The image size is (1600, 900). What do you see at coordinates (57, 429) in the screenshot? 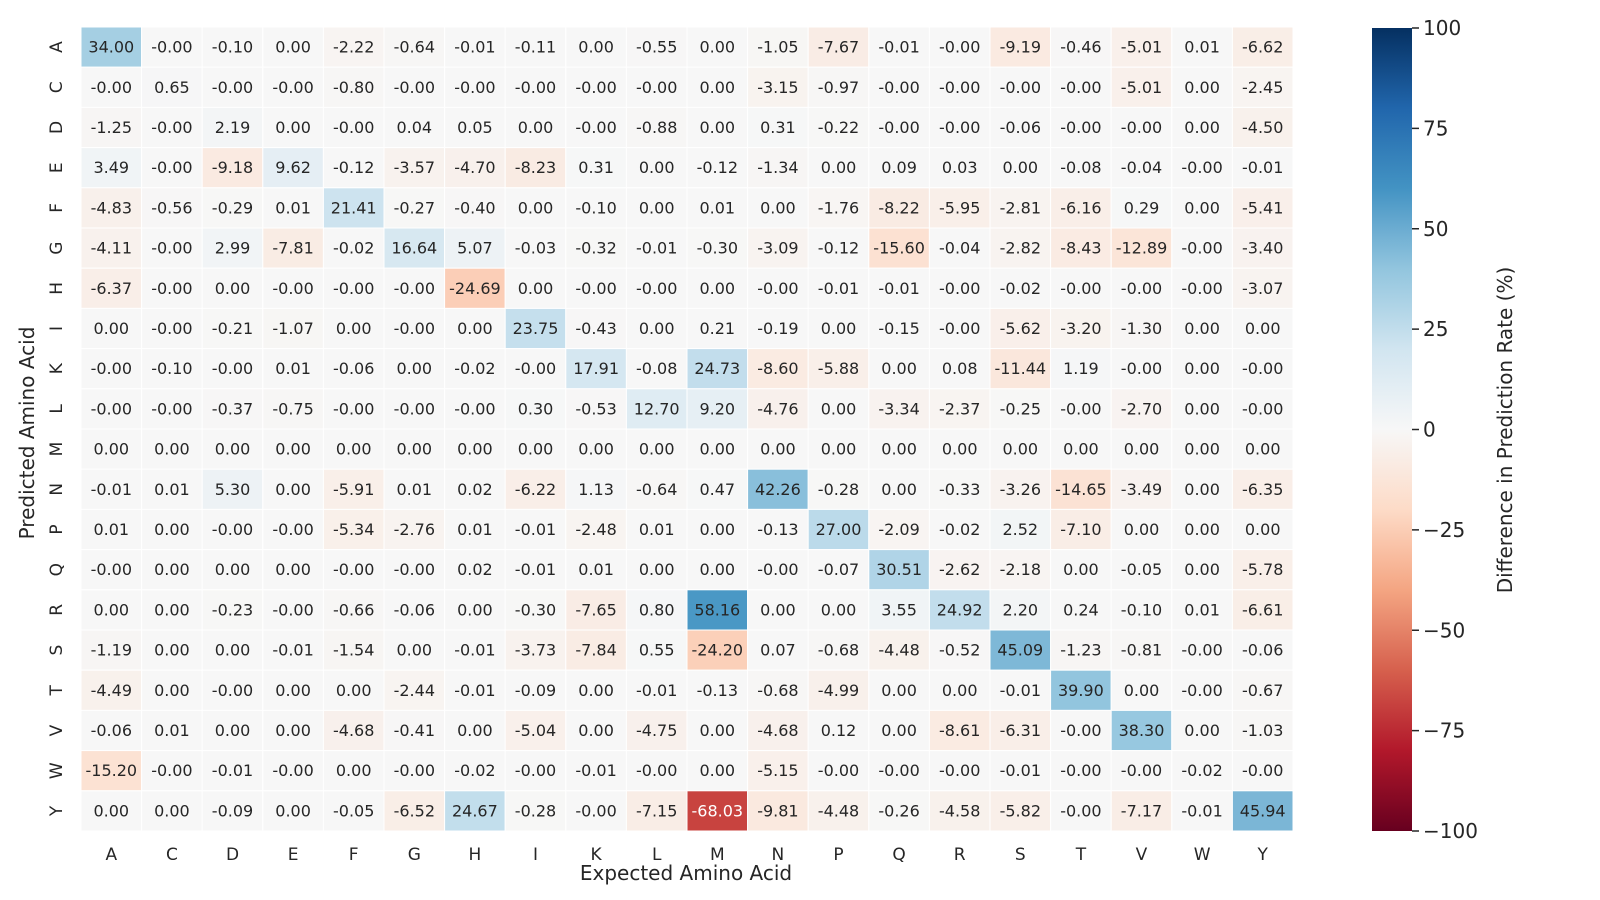
I see `y-axis-ticks: A C D E F G H I K L M N P Q R S T V W Y` at bounding box center [57, 429].